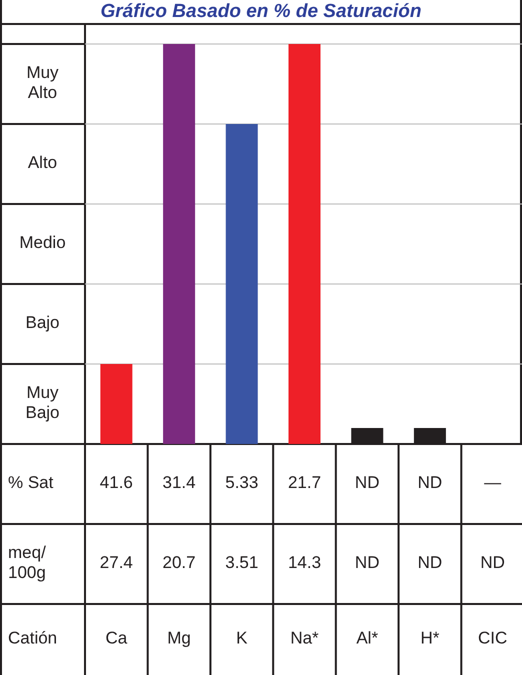 The image size is (522, 675). Describe the element at coordinates (493, 638) in the screenshot. I see `x-tick-label: CIC` at that location.